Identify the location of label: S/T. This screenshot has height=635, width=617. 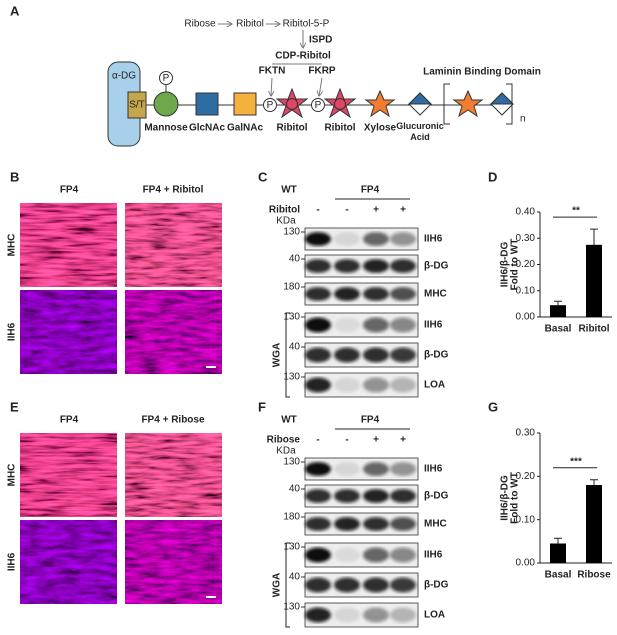
(137, 105).